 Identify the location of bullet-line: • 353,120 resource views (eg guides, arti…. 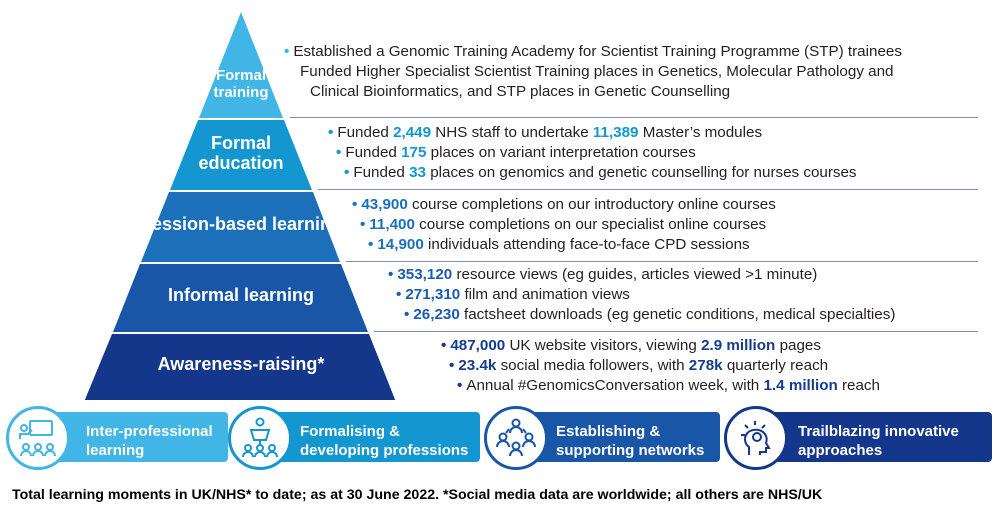
(641, 275).